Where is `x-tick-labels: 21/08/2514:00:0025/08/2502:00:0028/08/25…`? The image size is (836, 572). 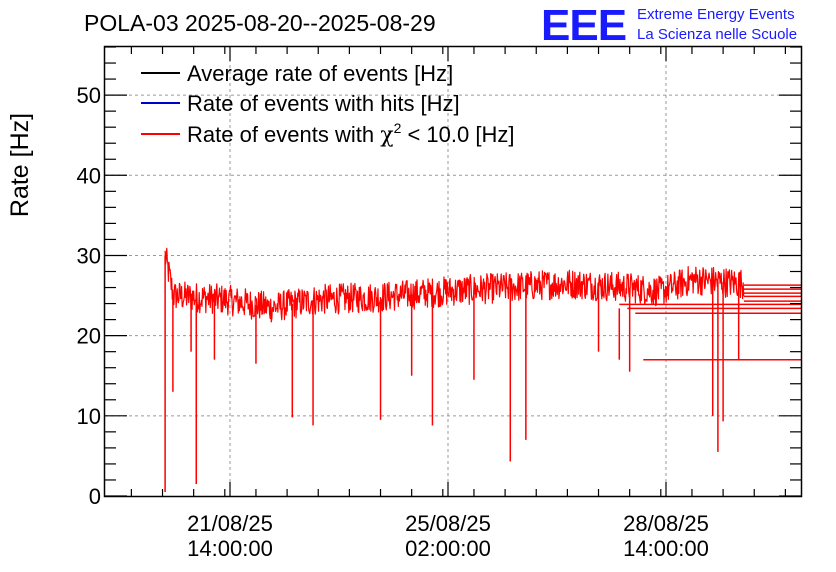
x-tick-labels: 21/08/2514:00:0025/08/2502:00:0028/08/25… is located at coordinates (448, 536).